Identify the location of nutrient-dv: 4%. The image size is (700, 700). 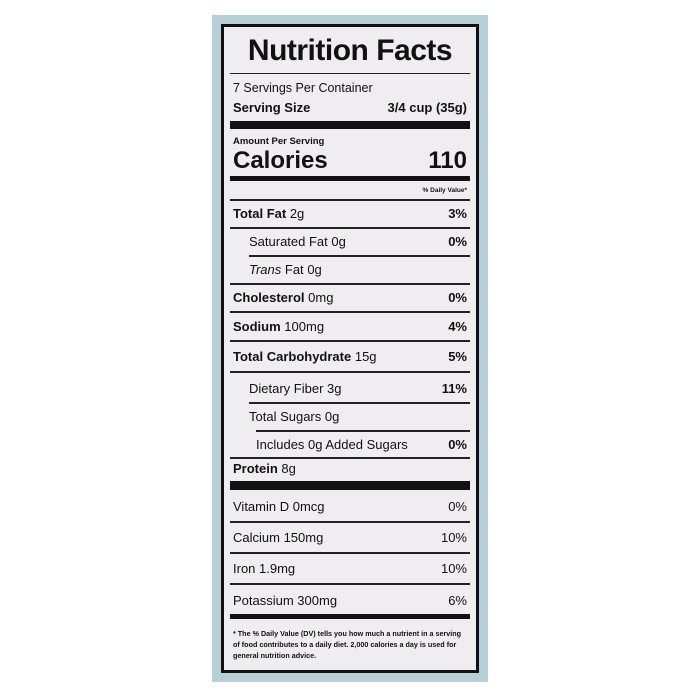
(457, 326).